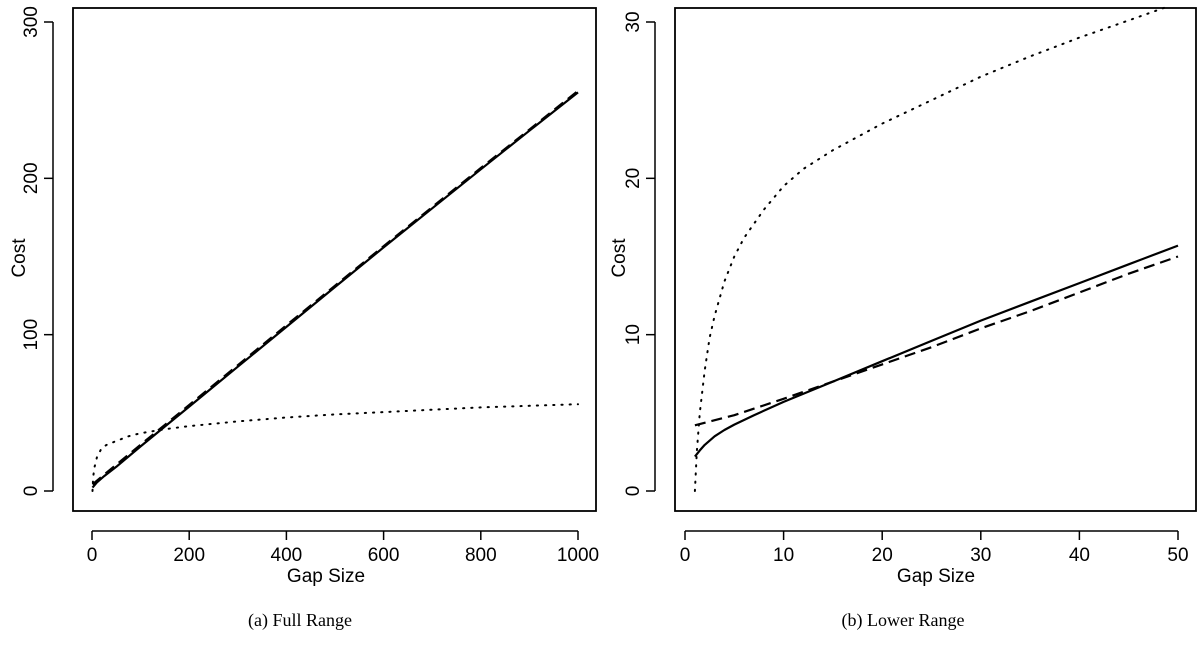  What do you see at coordinates (633, 178) in the screenshot?
I see `y-tick-label: 20` at bounding box center [633, 178].